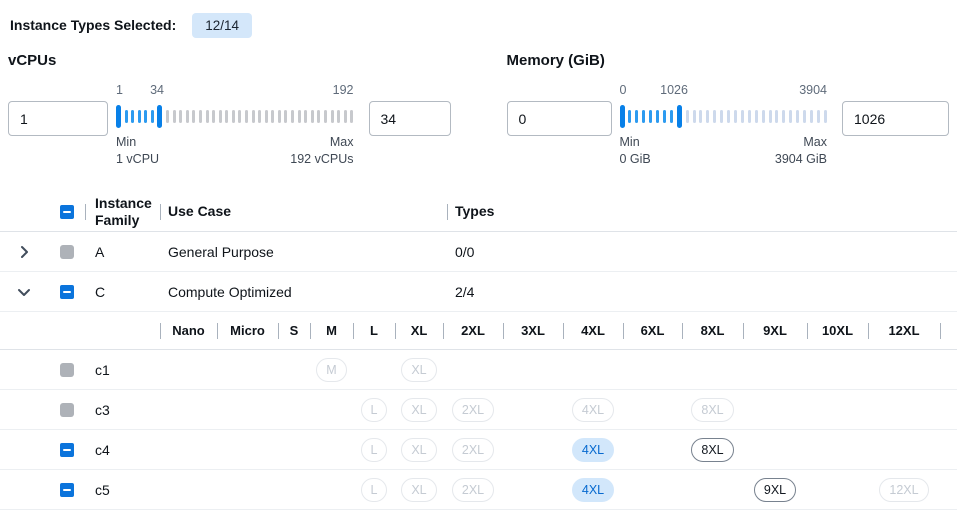  What do you see at coordinates (138, 150) in the screenshot?
I see `vcpu-min-caption: Min 1 vCPU` at bounding box center [138, 150].